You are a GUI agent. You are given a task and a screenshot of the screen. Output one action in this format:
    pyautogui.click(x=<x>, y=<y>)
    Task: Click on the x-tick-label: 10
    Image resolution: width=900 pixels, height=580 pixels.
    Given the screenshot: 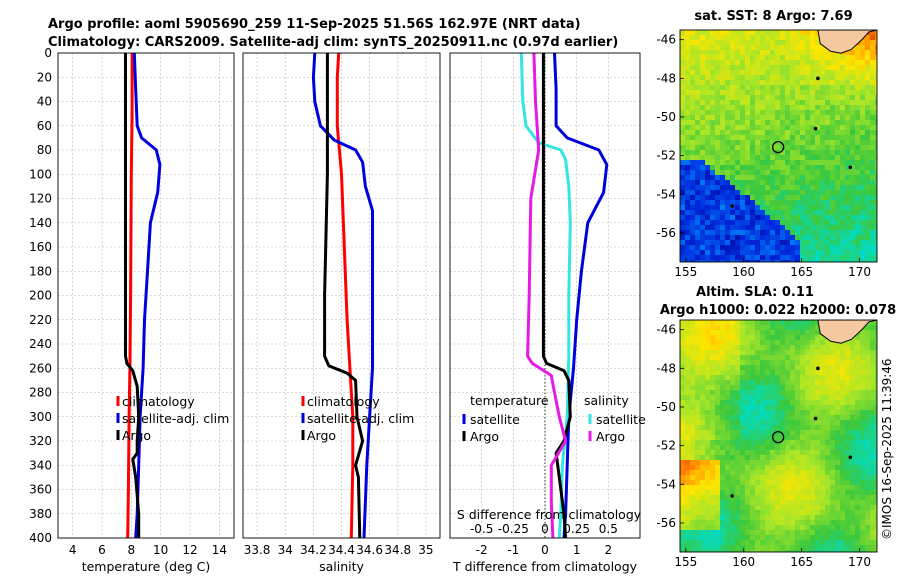 What is the action you would take?
    pyautogui.click(x=160, y=550)
    